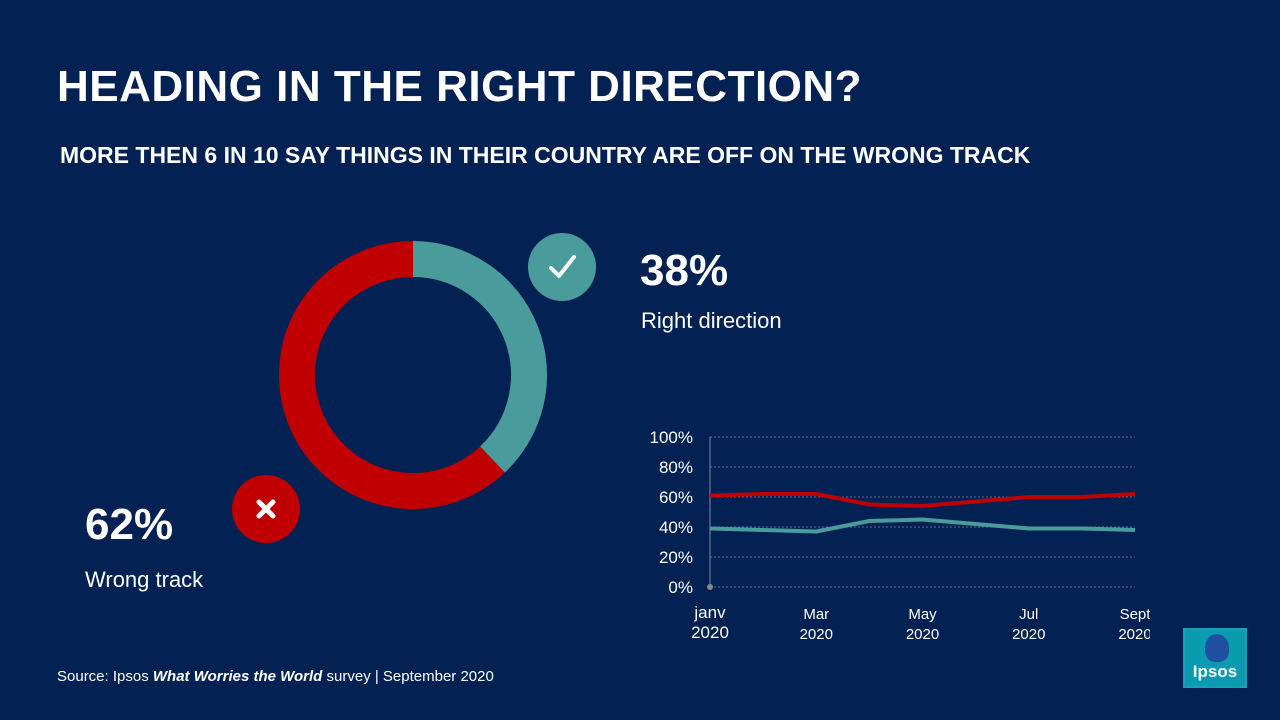 The width and height of the screenshot is (1280, 720). I want to click on ipsos-logo: Ipsos, so click(1215, 658).